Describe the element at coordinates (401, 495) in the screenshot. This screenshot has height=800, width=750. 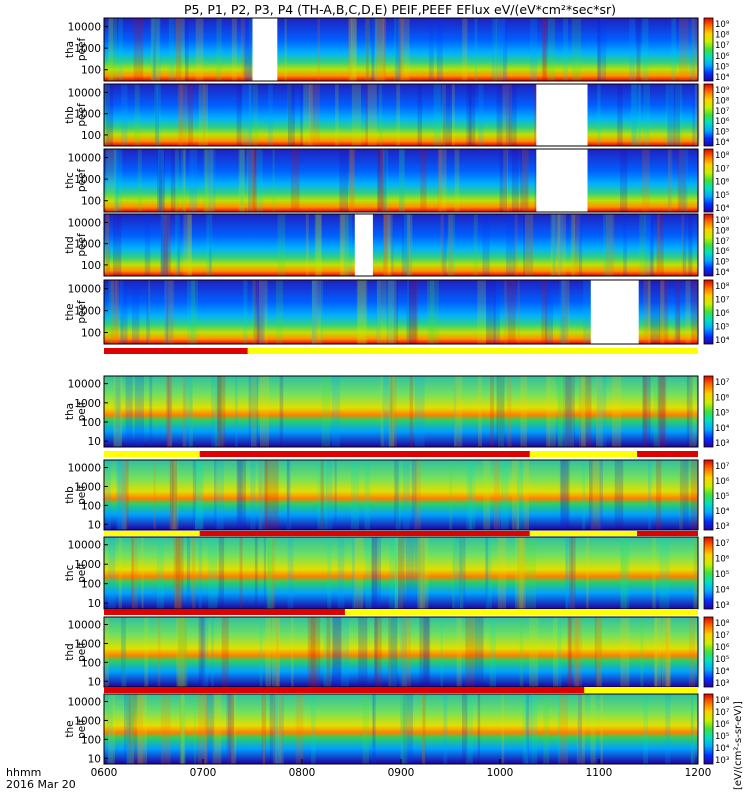
I see `spectrogram-thb-peif` at that location.